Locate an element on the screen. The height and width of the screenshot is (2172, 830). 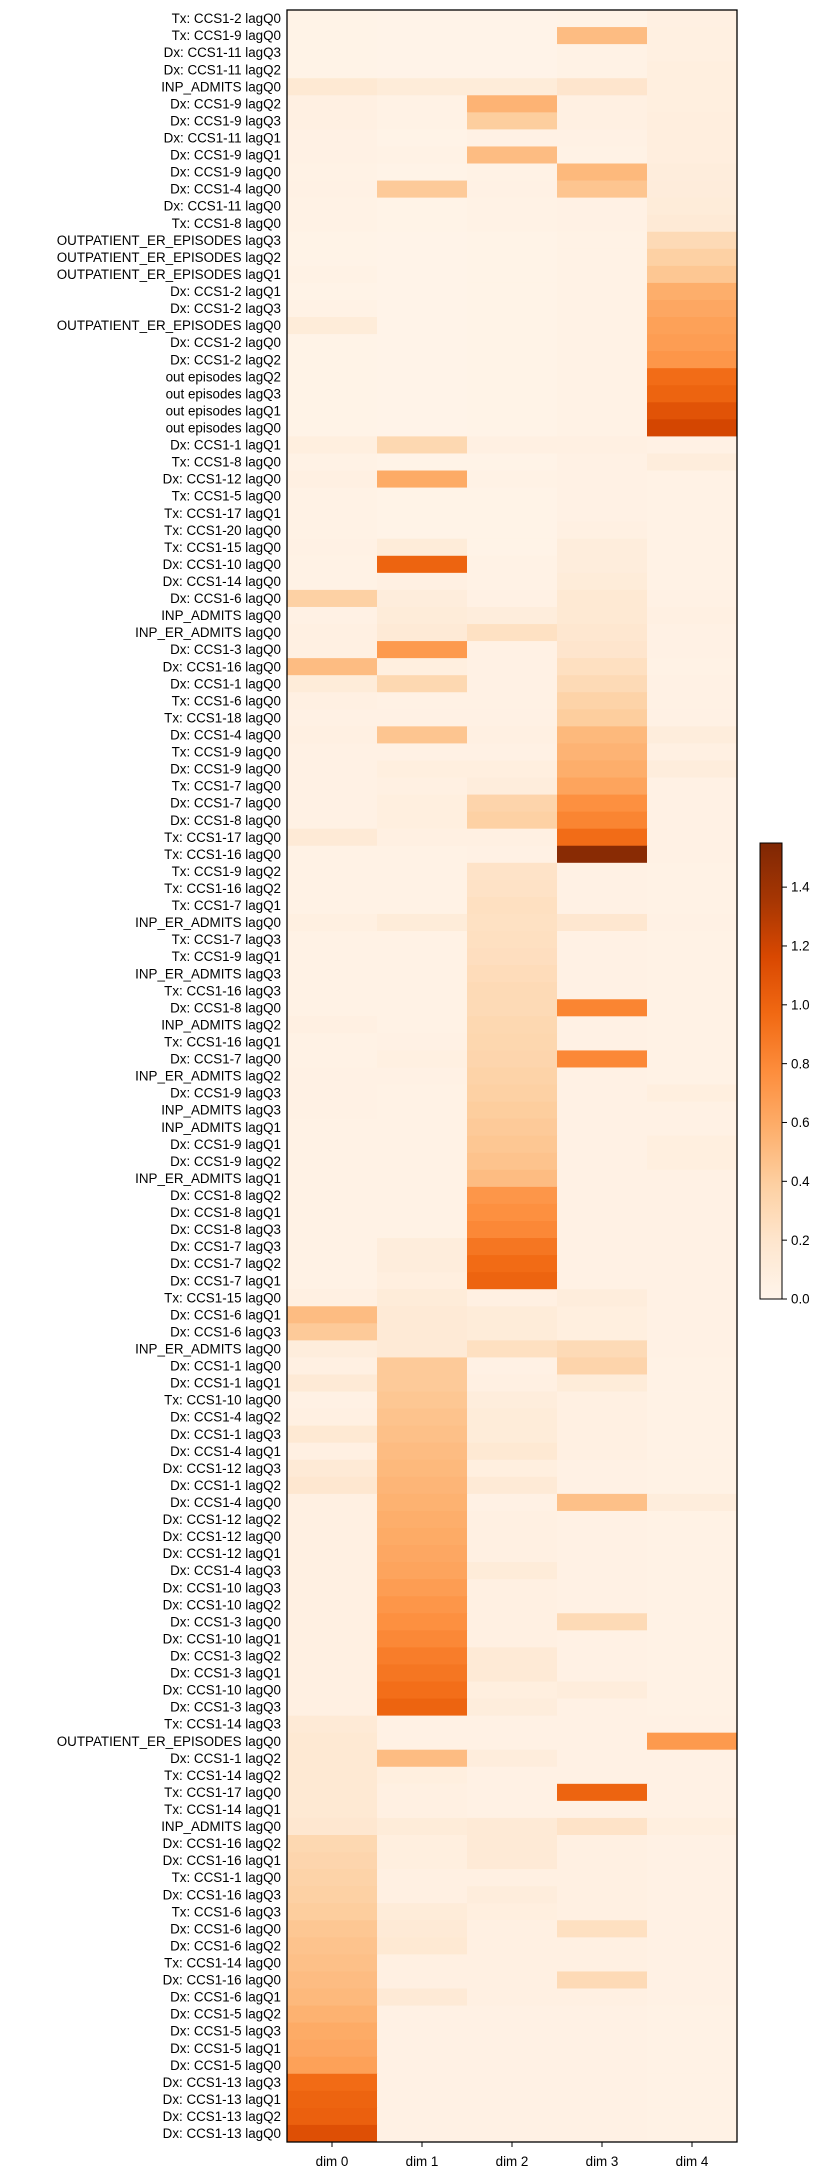
row-label: INP_ER_ADMITS lagQ0 is located at coordinates (208, 1349).